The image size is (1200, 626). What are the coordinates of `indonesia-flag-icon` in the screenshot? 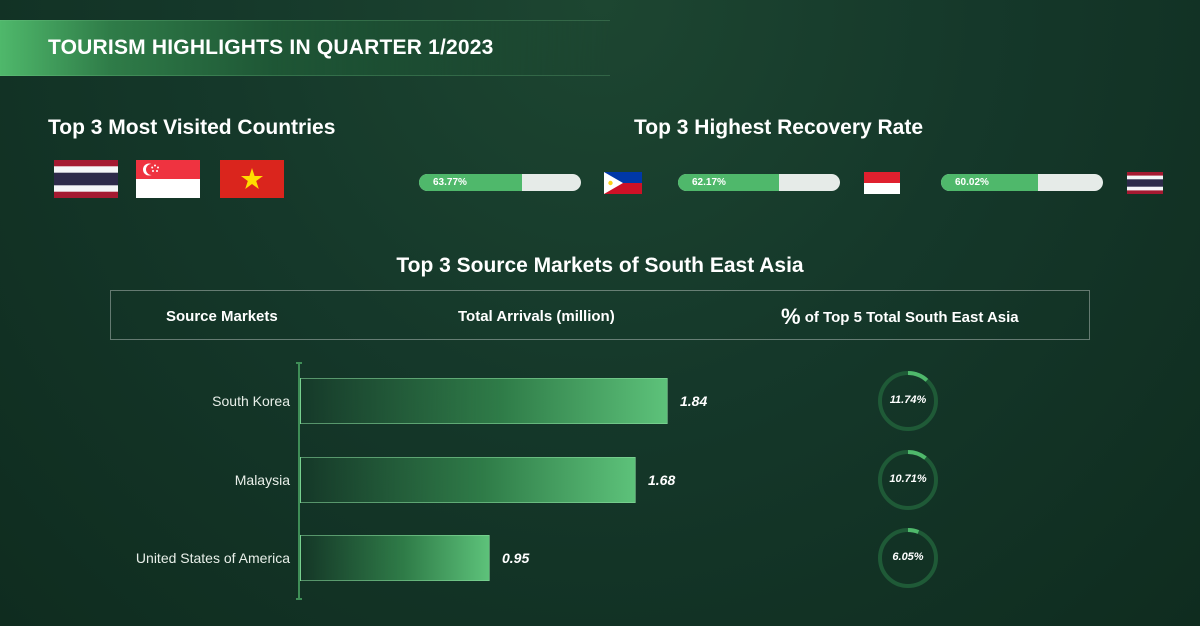 It's located at (882, 183).